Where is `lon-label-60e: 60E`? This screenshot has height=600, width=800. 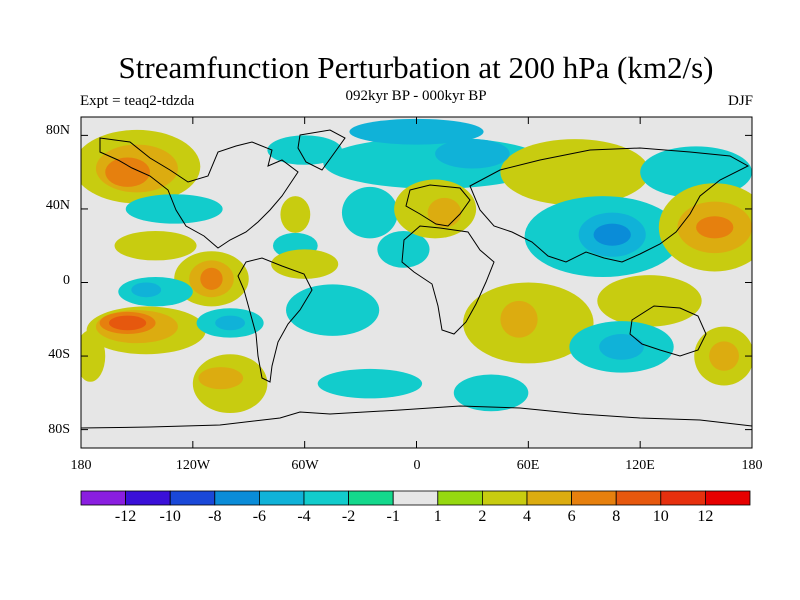
lon-label-60e: 60E is located at coordinates (528, 465).